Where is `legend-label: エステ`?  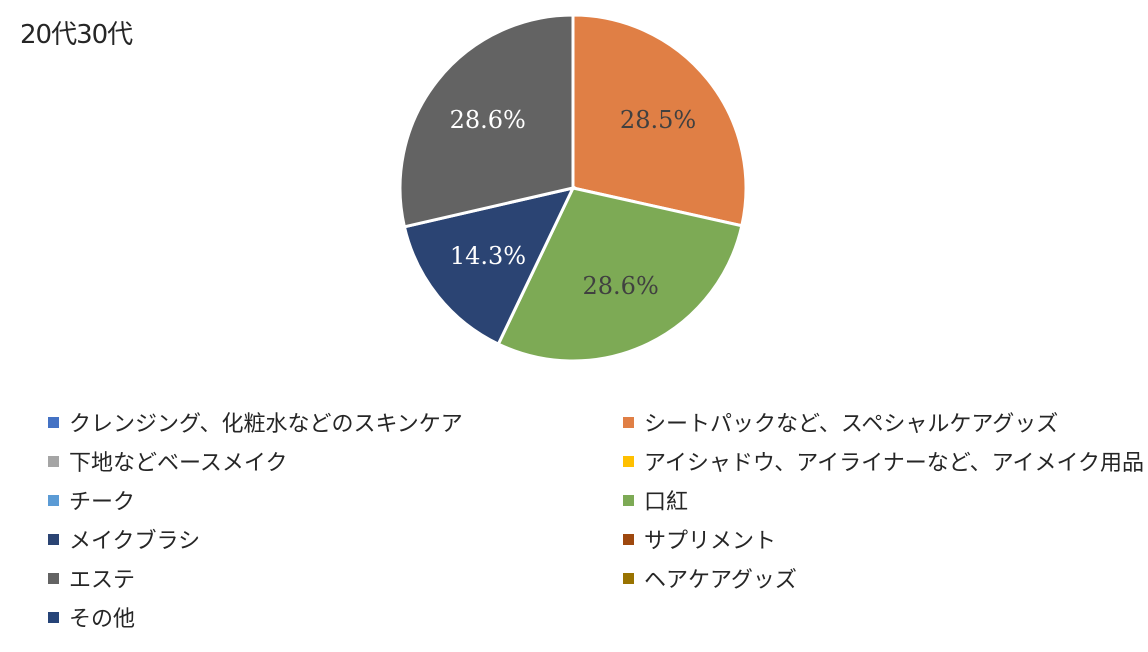
legend-label: エステ is located at coordinates (102, 580).